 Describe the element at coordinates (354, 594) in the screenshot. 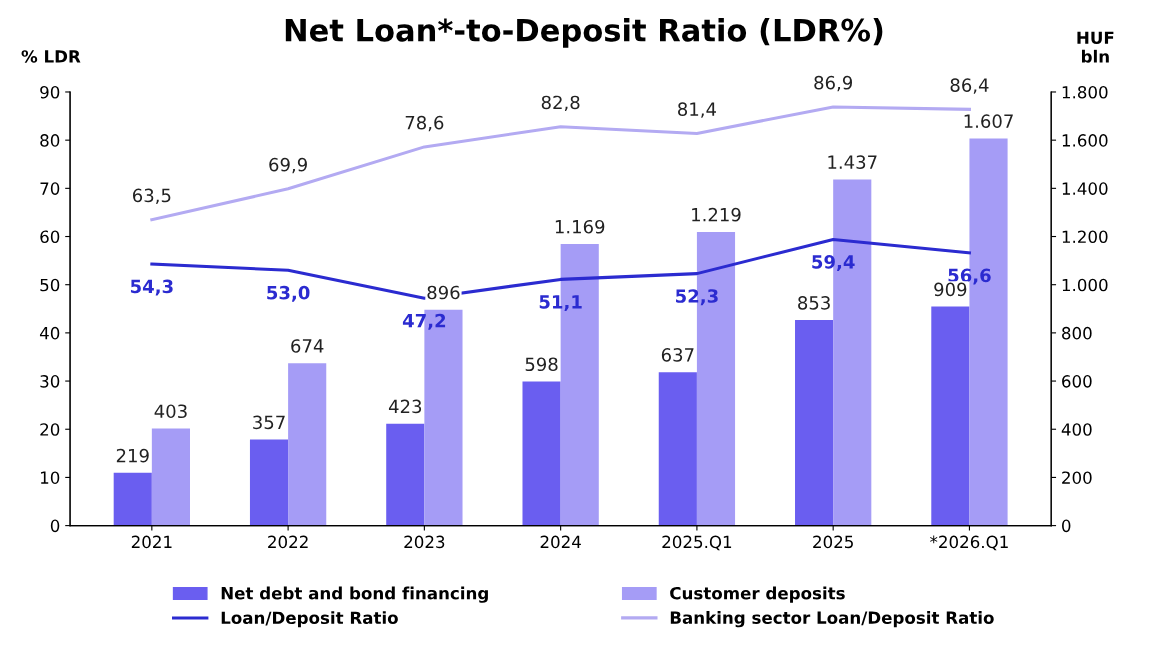

I see `legend-label: Net debt and bond financing` at that location.